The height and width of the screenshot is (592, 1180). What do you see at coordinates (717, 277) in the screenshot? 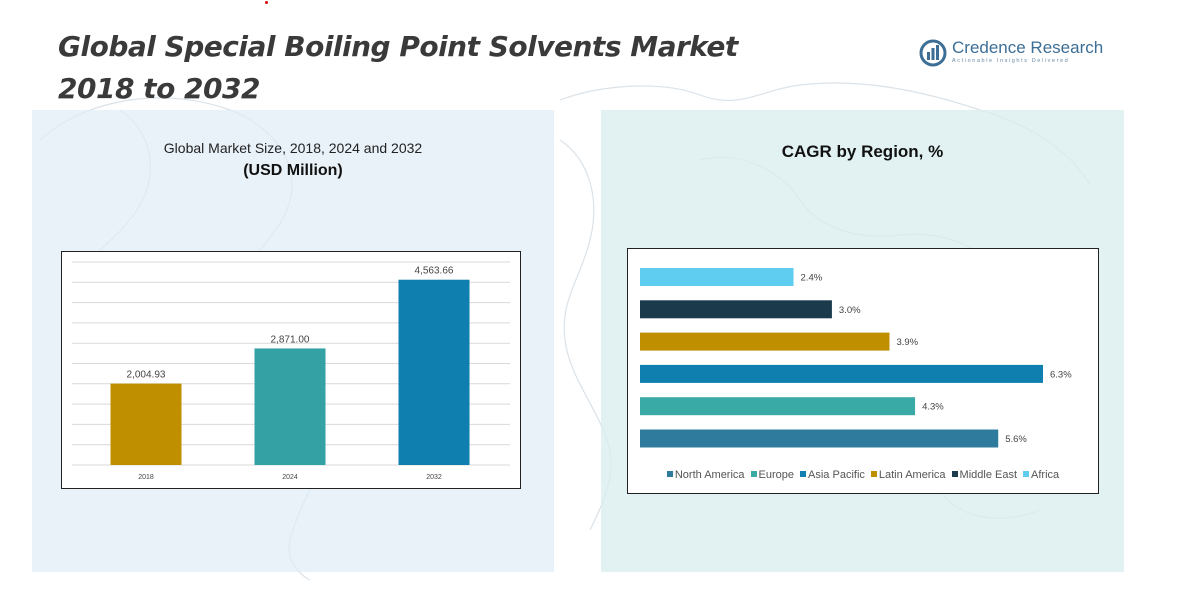
I see `bar-africa` at bounding box center [717, 277].